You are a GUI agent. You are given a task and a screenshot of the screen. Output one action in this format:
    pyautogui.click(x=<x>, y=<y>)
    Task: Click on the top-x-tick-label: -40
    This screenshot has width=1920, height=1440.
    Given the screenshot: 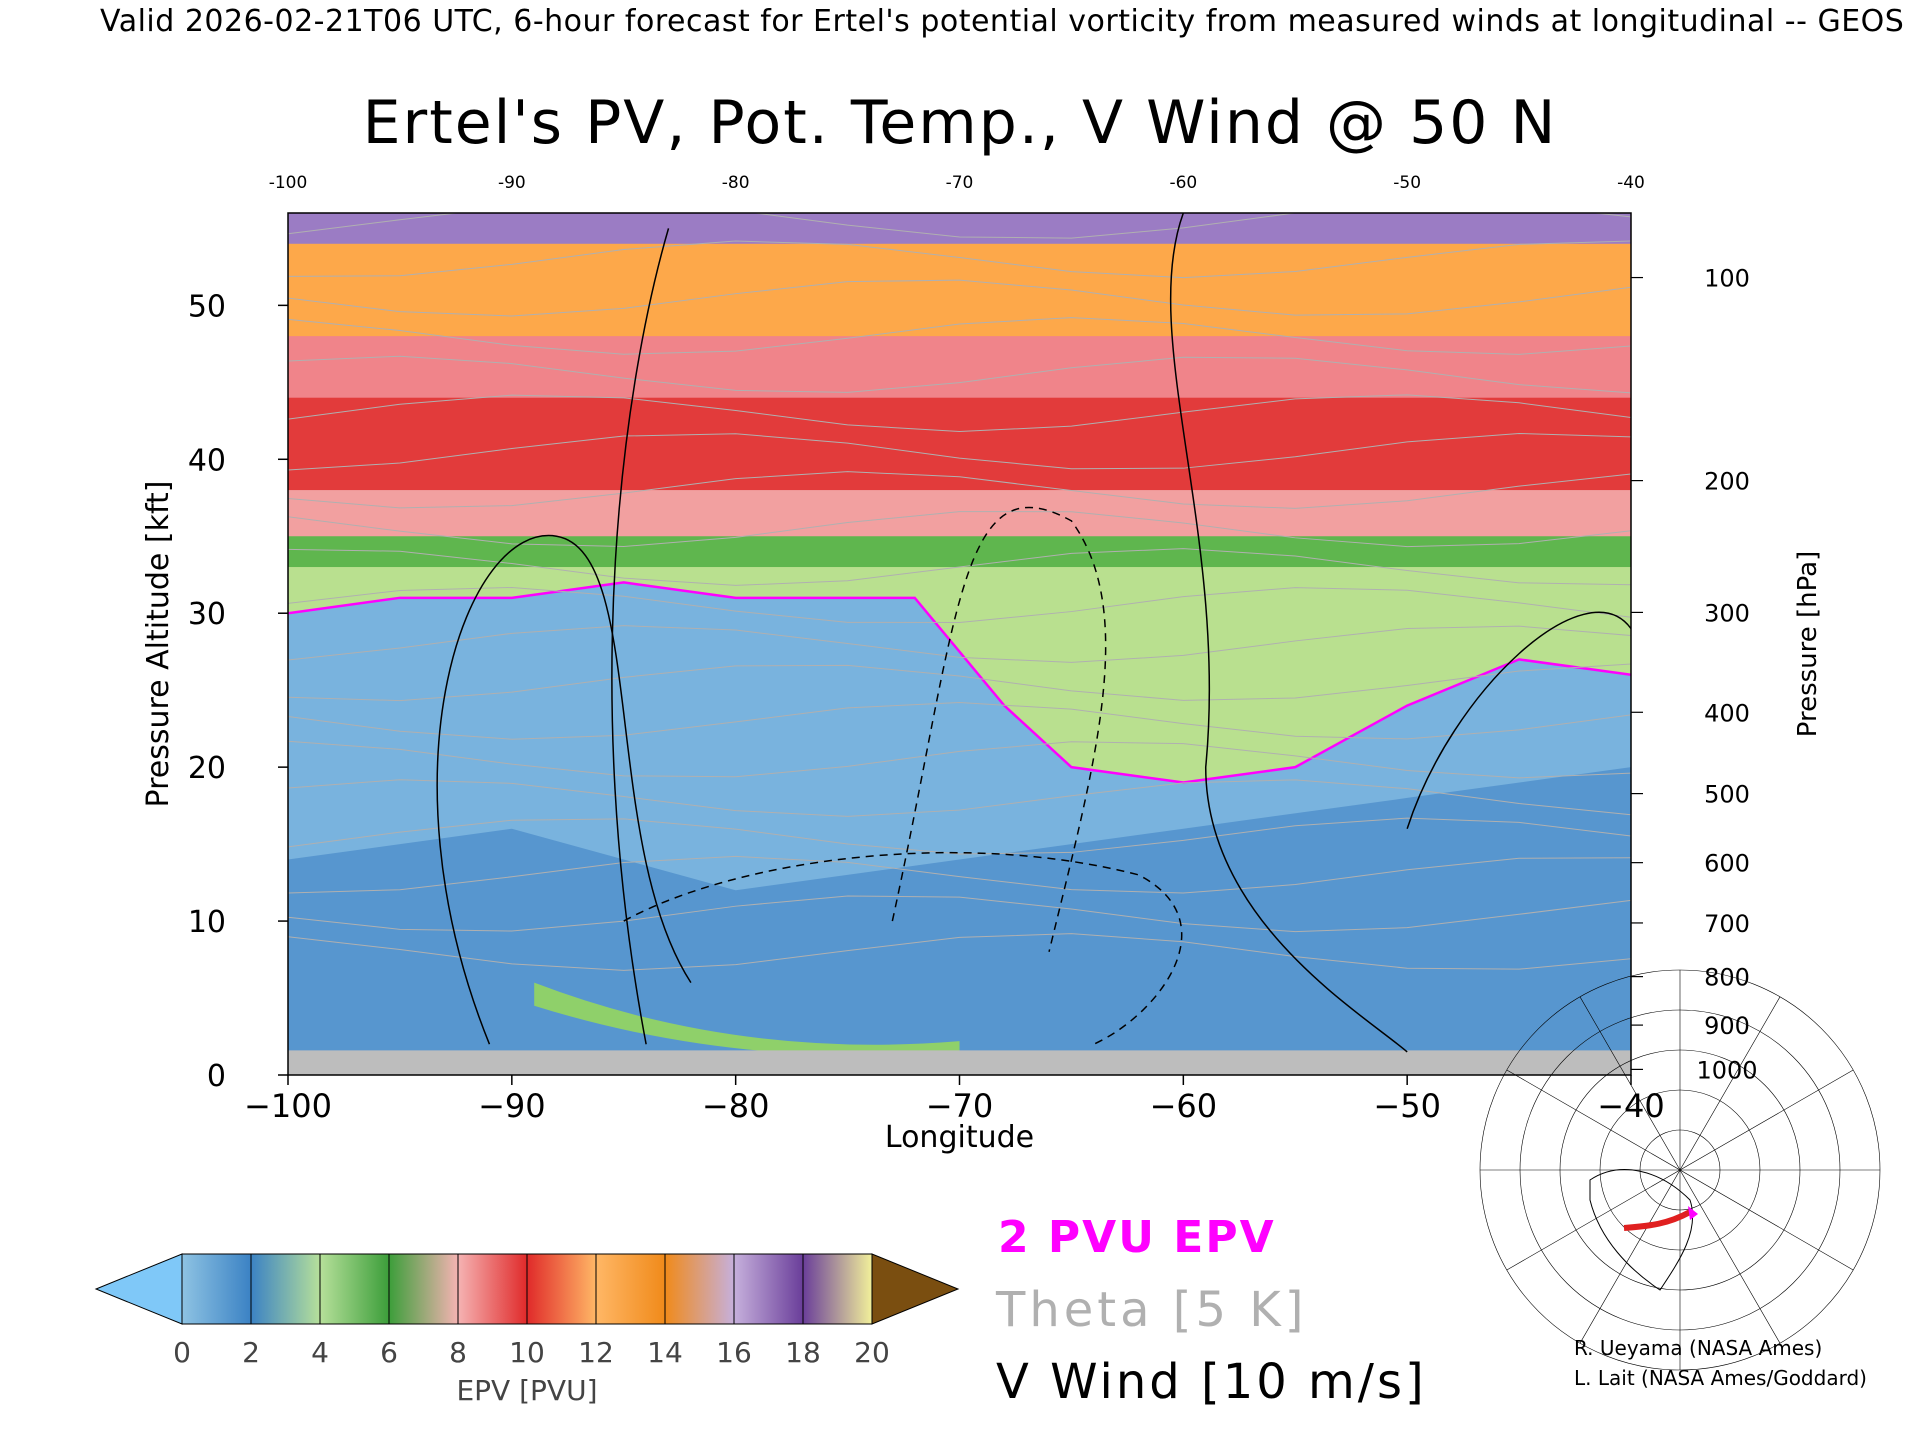 What is the action you would take?
    pyautogui.click(x=1631, y=183)
    